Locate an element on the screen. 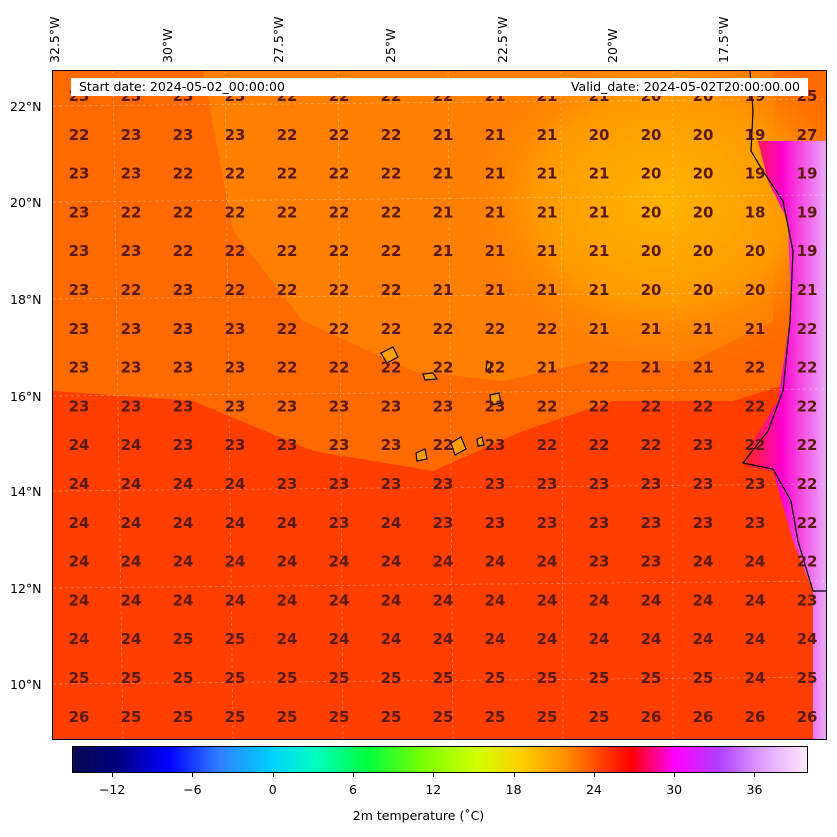 The width and height of the screenshot is (837, 837). colorbar-tick-label: 18 is located at coordinates (513, 789).